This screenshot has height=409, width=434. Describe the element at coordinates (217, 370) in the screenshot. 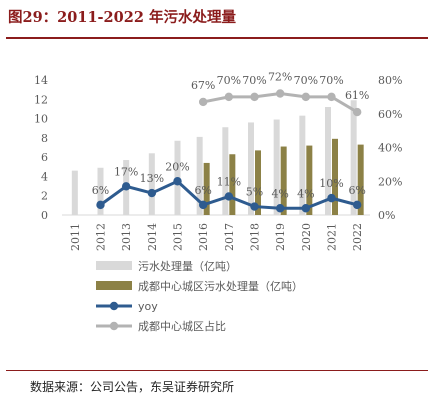

I see `footer-divider` at that location.